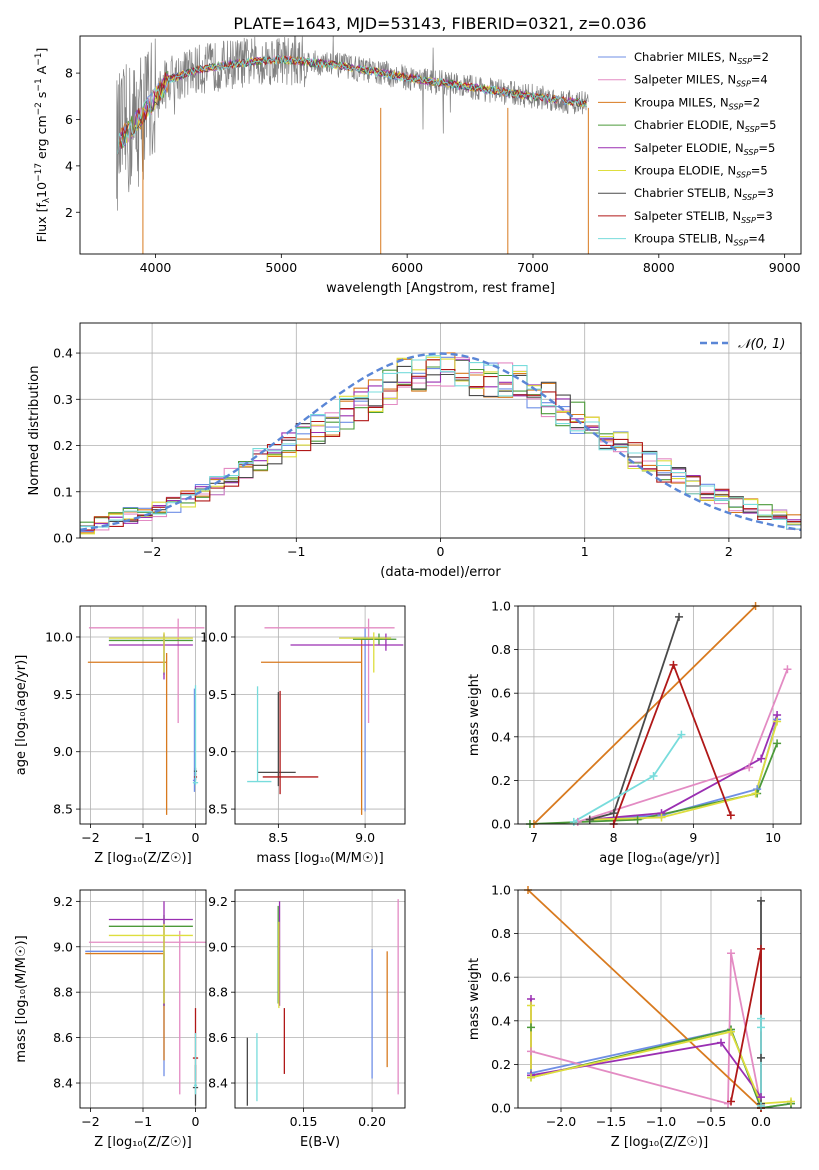 The width and height of the screenshot is (819, 1170). Describe the element at coordinates (325, 716) in the screenshot. I see `plot-area-age-vs-mass` at that location.